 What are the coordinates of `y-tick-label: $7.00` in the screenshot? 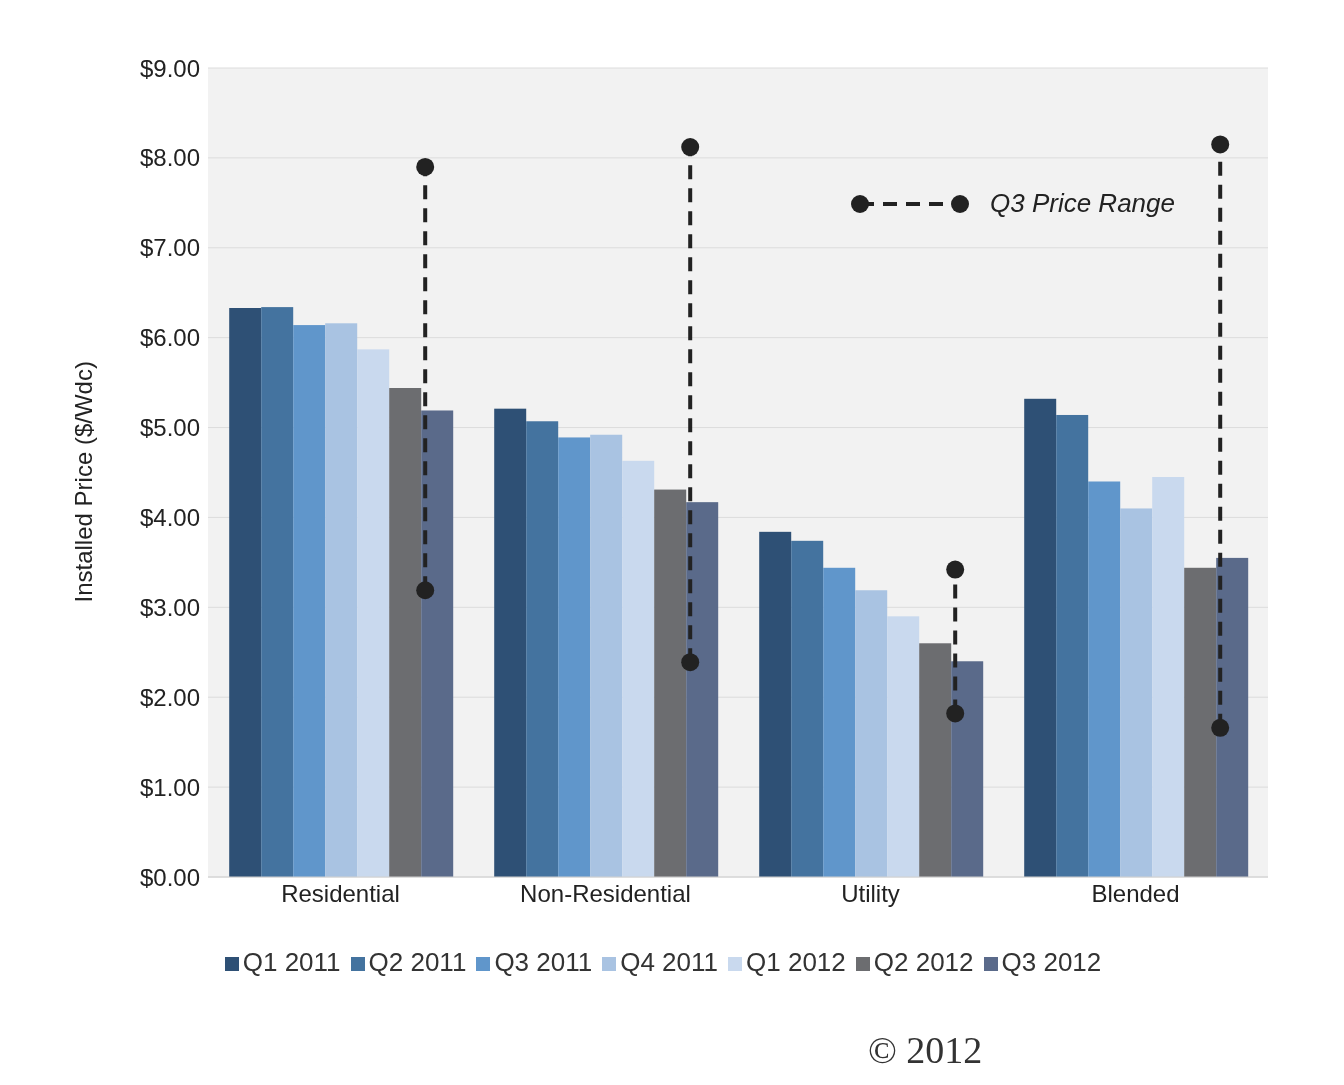 It's located at (169, 248).